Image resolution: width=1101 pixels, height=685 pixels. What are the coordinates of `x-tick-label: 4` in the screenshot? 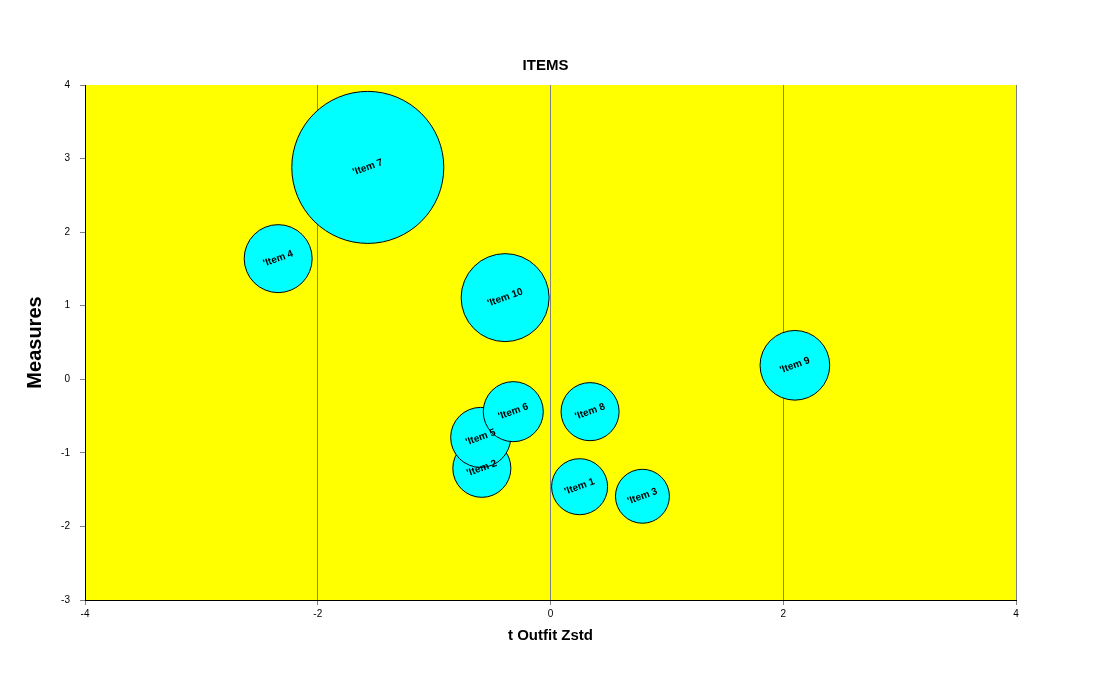 It's located at (1016, 613).